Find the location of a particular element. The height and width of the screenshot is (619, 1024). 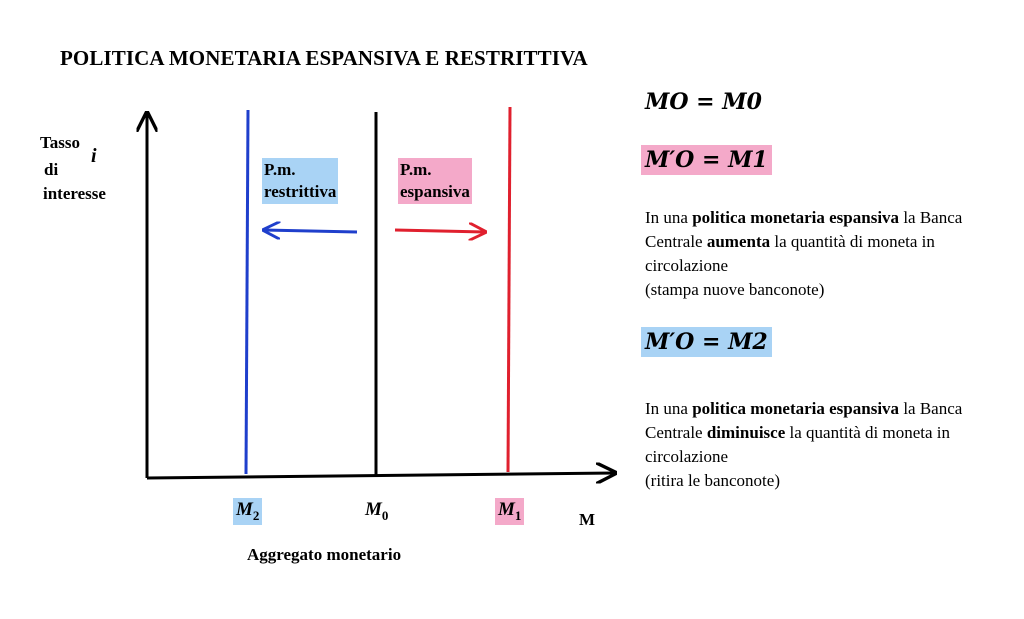

tick-m2: M2 is located at coordinates (248, 511).